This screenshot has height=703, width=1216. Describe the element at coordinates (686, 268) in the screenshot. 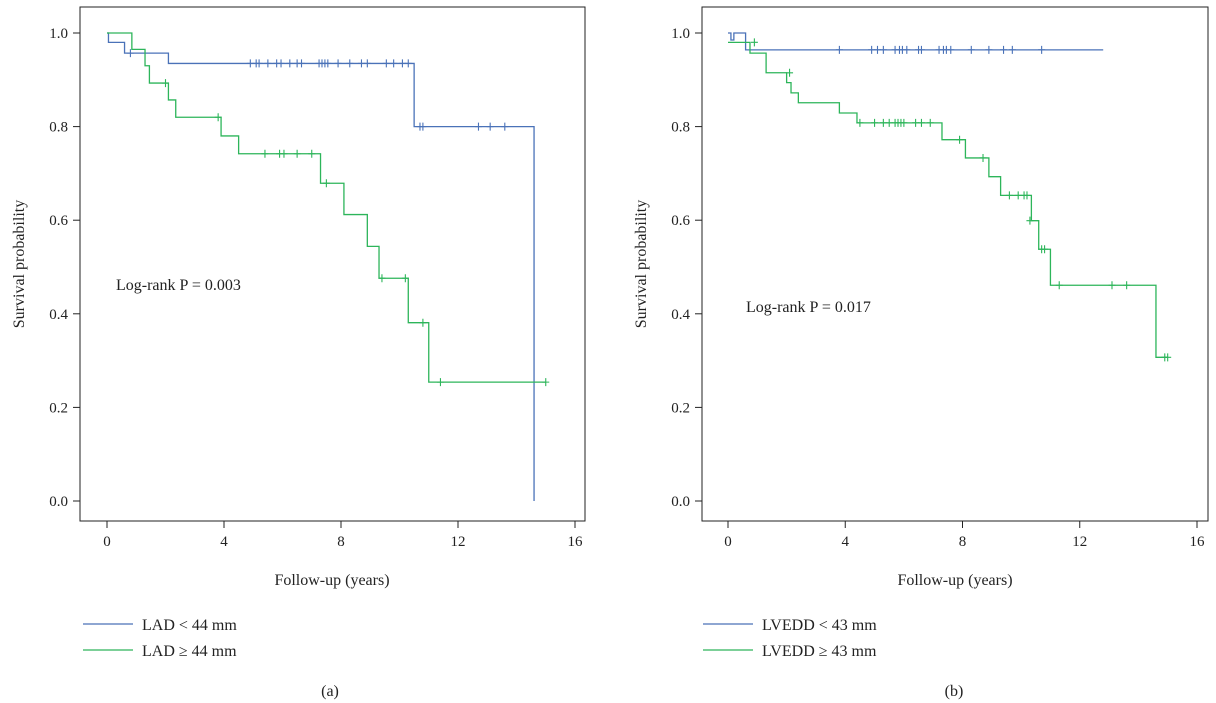

I see `y-axis-ticks-b: 0.0 0.2 0.4 0.6 0.8 1.0` at that location.